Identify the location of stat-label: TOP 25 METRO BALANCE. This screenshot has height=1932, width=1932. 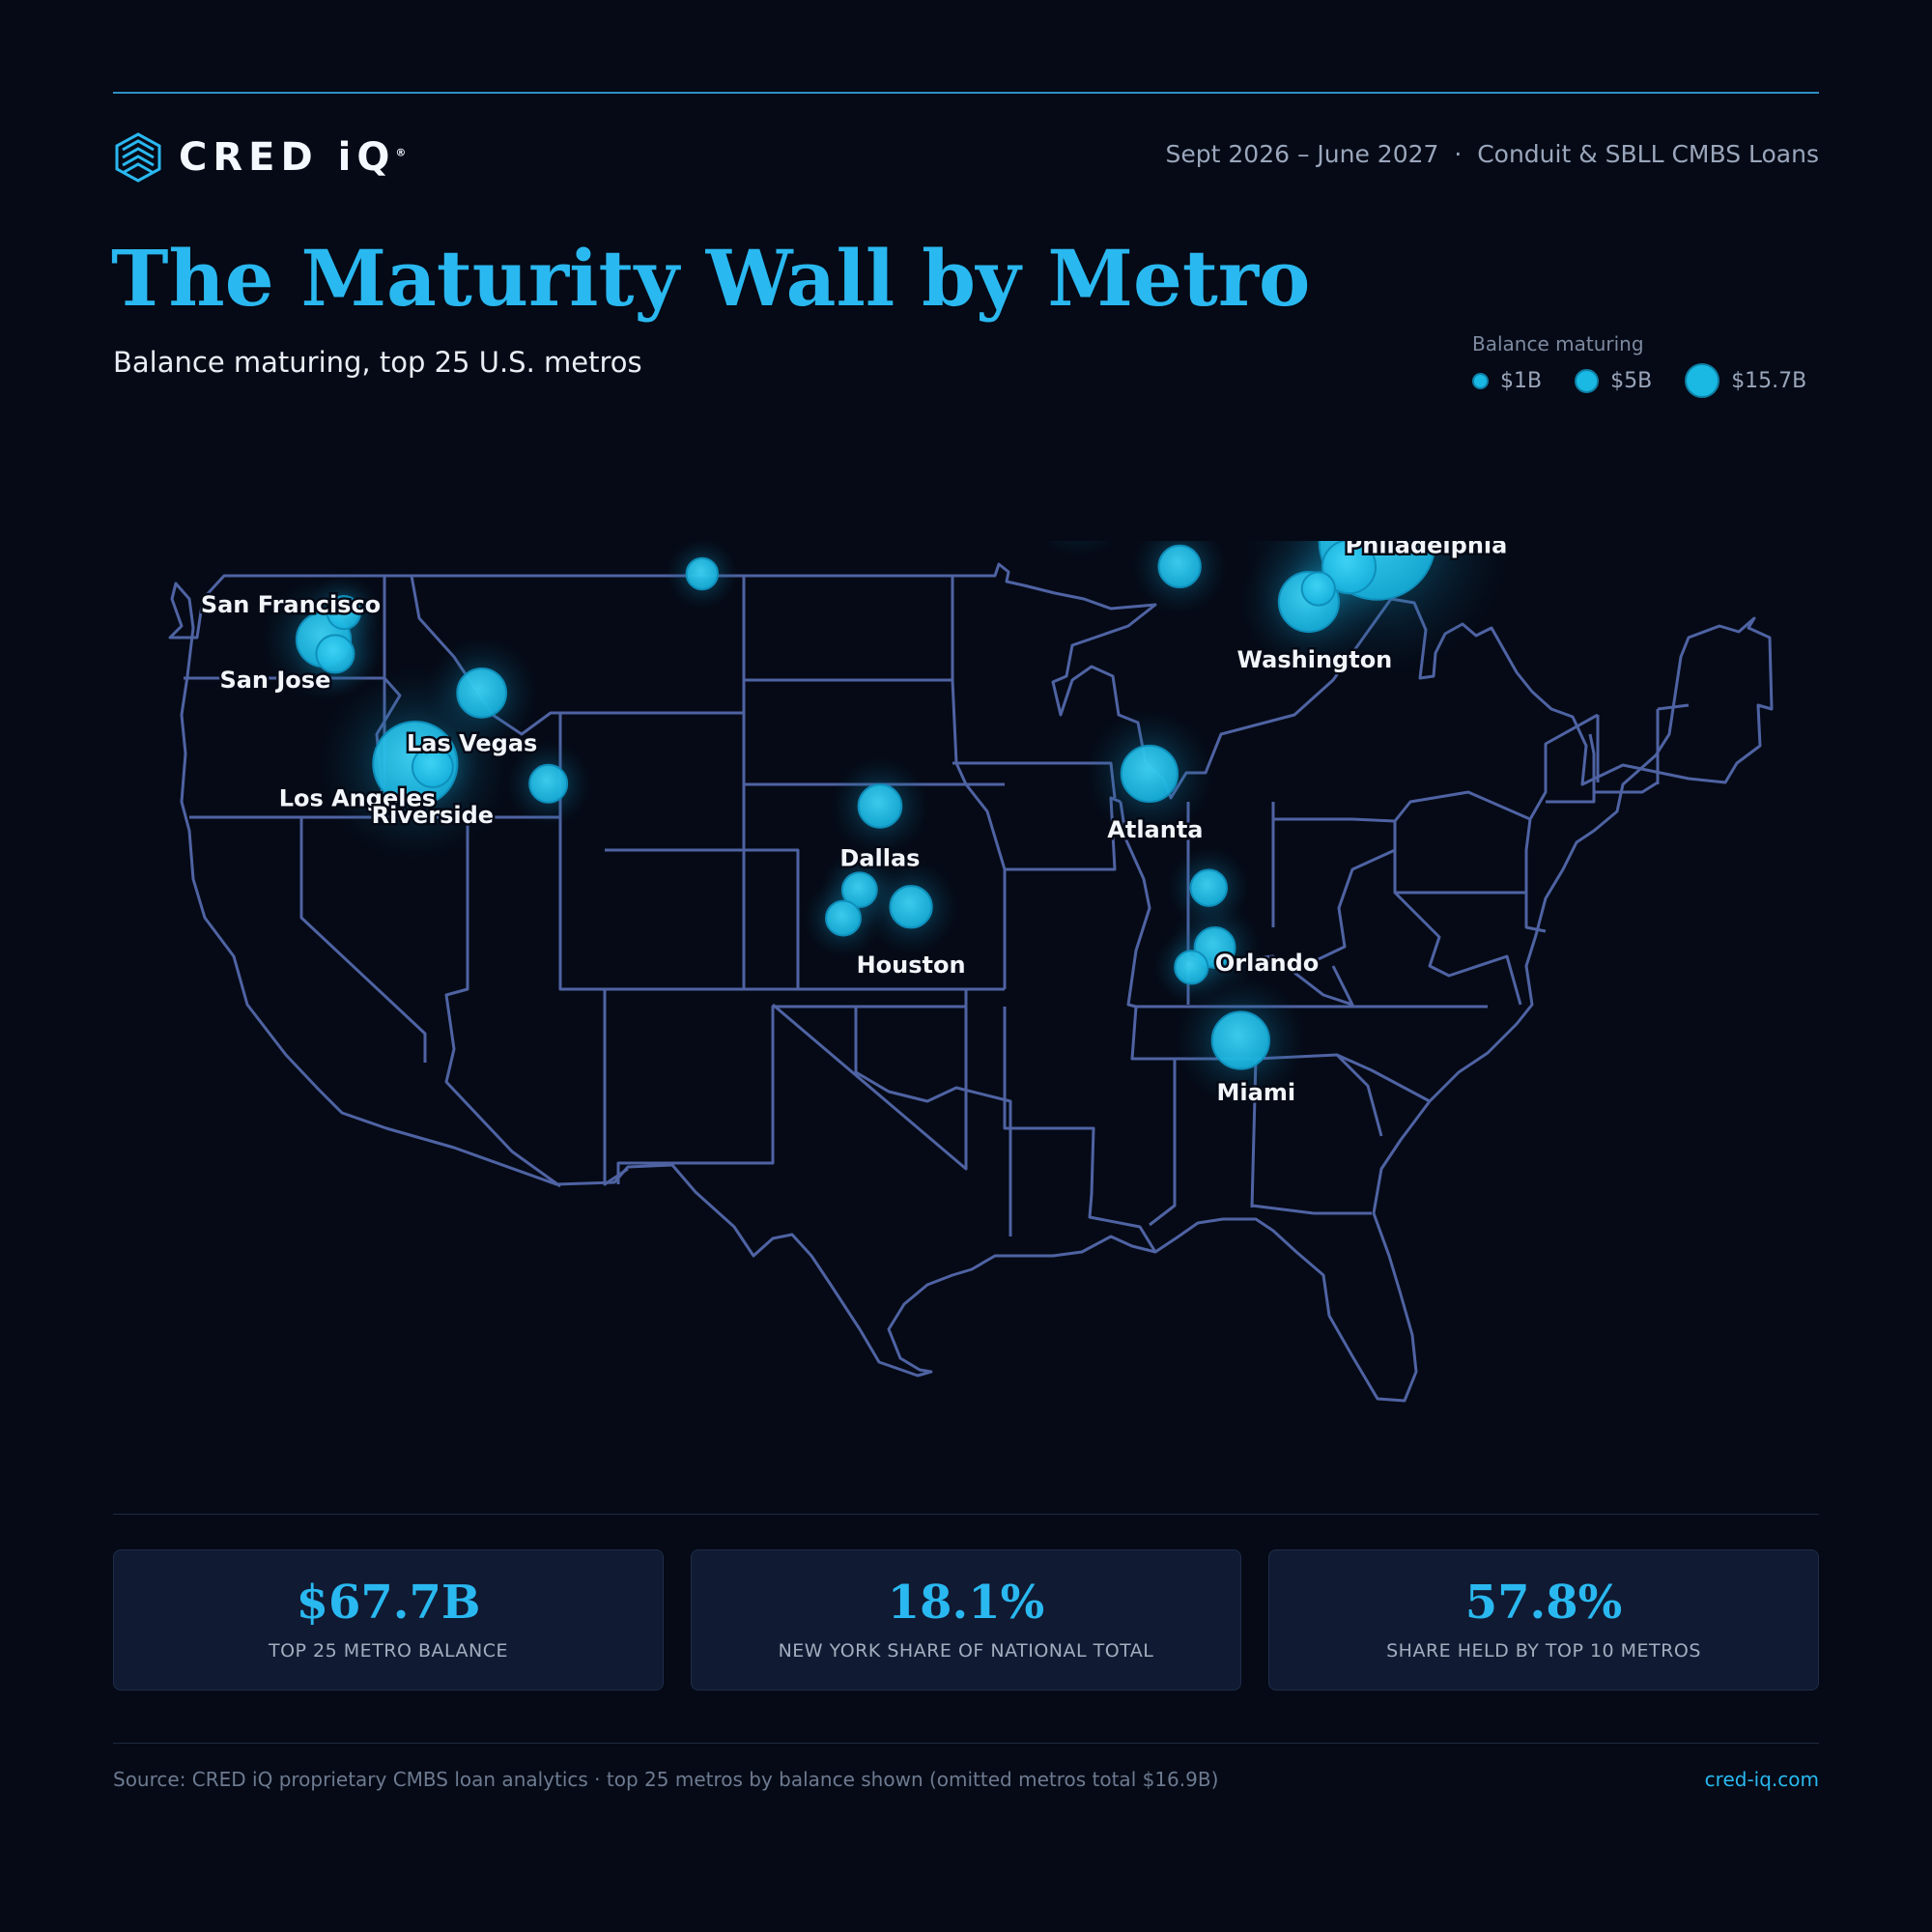
(388, 1650).